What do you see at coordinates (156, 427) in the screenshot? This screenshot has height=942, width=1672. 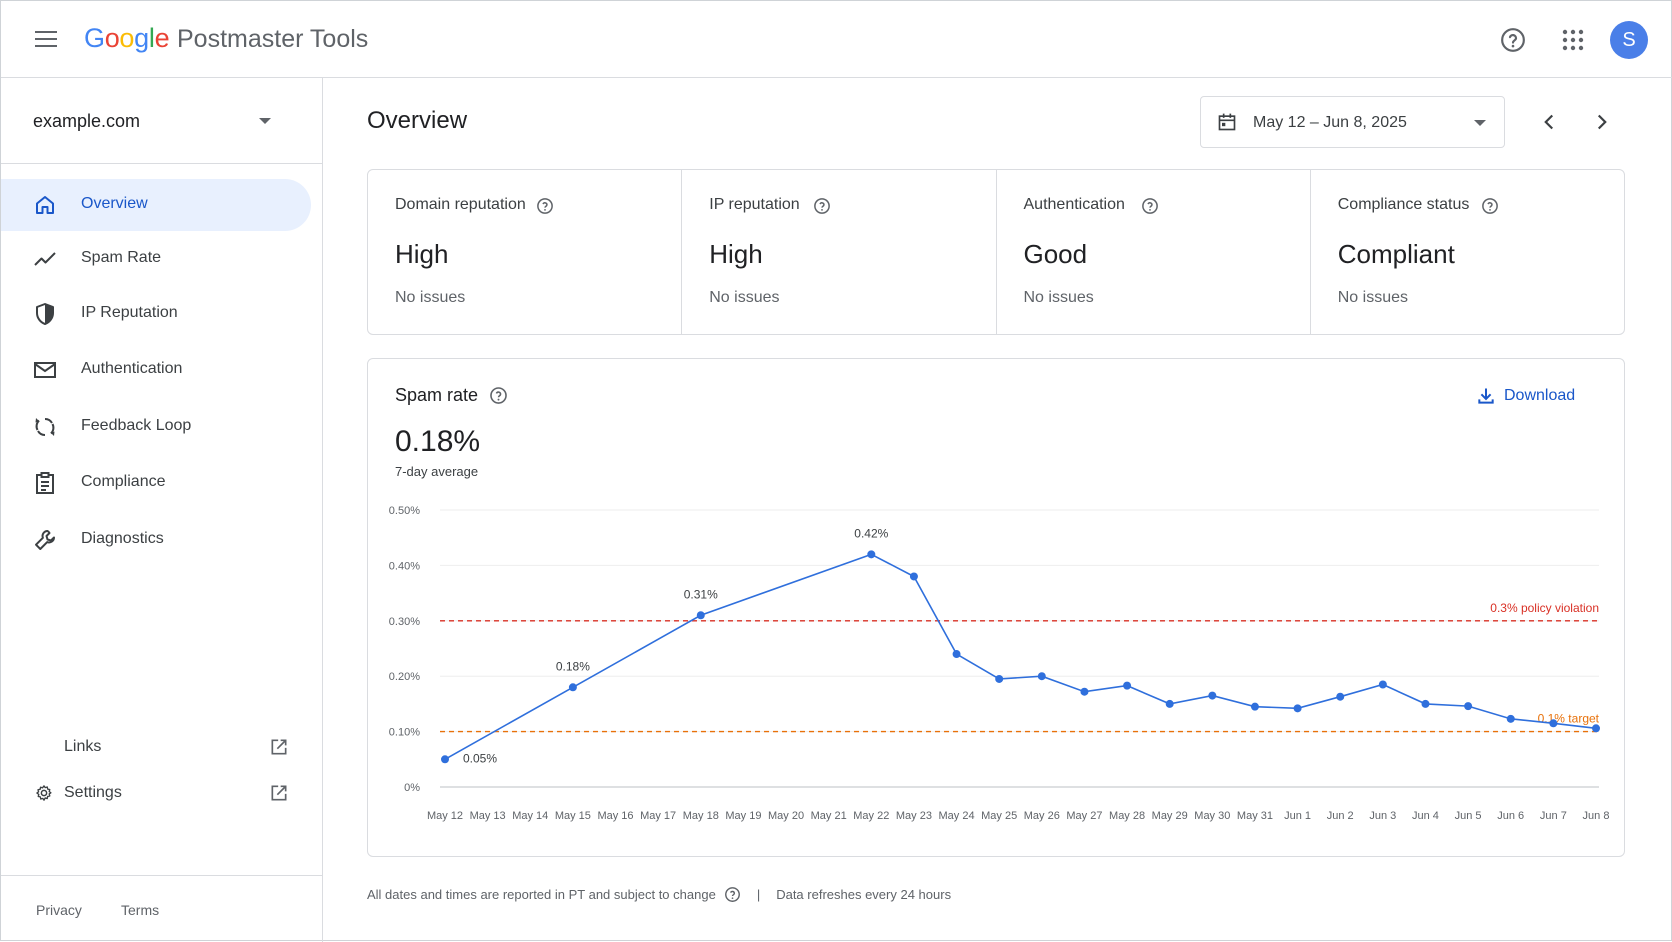 I see `sidebar-item-feedback-loop: Feedback Loop` at bounding box center [156, 427].